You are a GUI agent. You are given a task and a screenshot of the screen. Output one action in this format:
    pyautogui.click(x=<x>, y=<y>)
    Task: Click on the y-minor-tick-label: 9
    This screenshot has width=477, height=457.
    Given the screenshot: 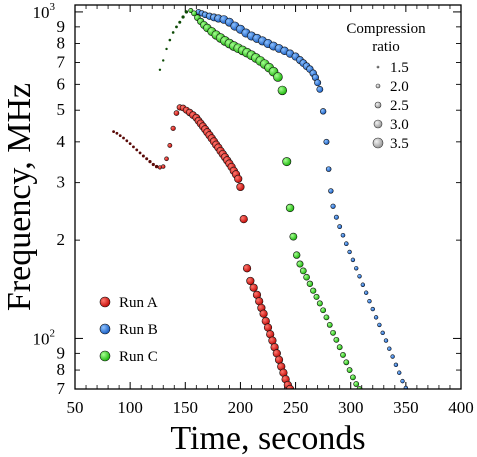 What is the action you would take?
    pyautogui.click(x=61, y=352)
    